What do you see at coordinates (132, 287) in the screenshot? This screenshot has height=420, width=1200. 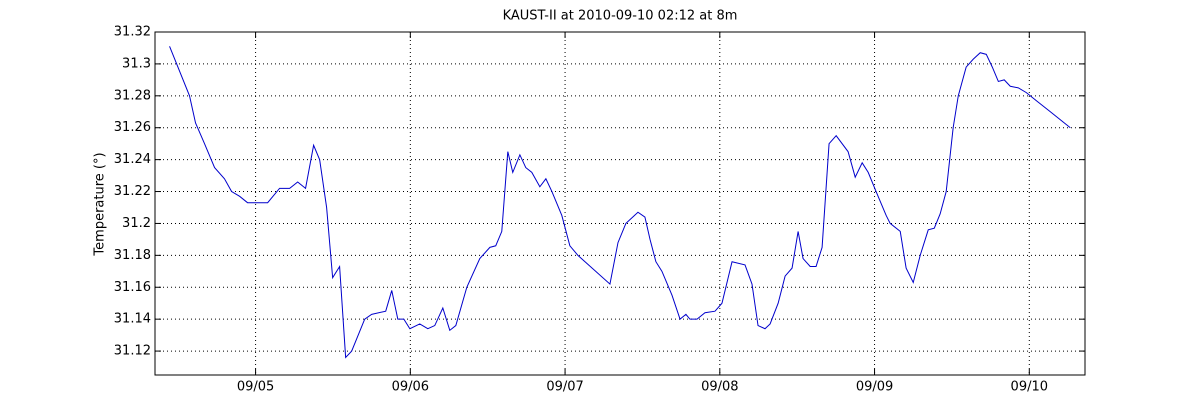 I see `y-tick-label: 31.16` at bounding box center [132, 287].